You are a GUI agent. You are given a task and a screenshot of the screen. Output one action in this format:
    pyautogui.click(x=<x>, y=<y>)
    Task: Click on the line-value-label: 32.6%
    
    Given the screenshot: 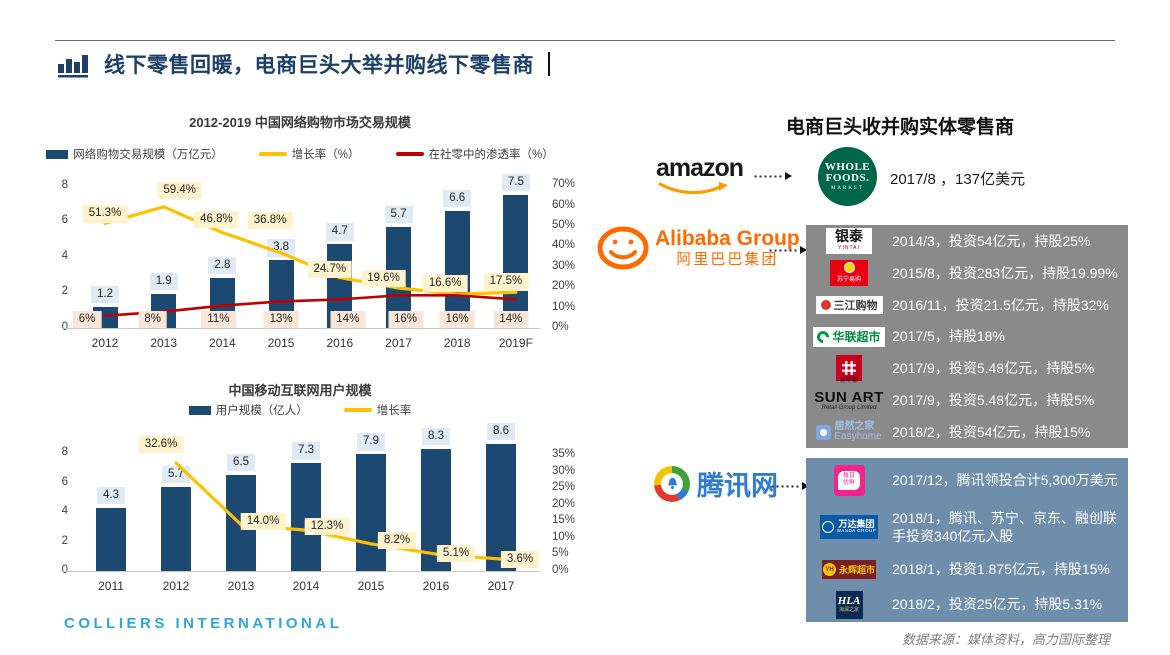 What is the action you would take?
    pyautogui.click(x=161, y=444)
    